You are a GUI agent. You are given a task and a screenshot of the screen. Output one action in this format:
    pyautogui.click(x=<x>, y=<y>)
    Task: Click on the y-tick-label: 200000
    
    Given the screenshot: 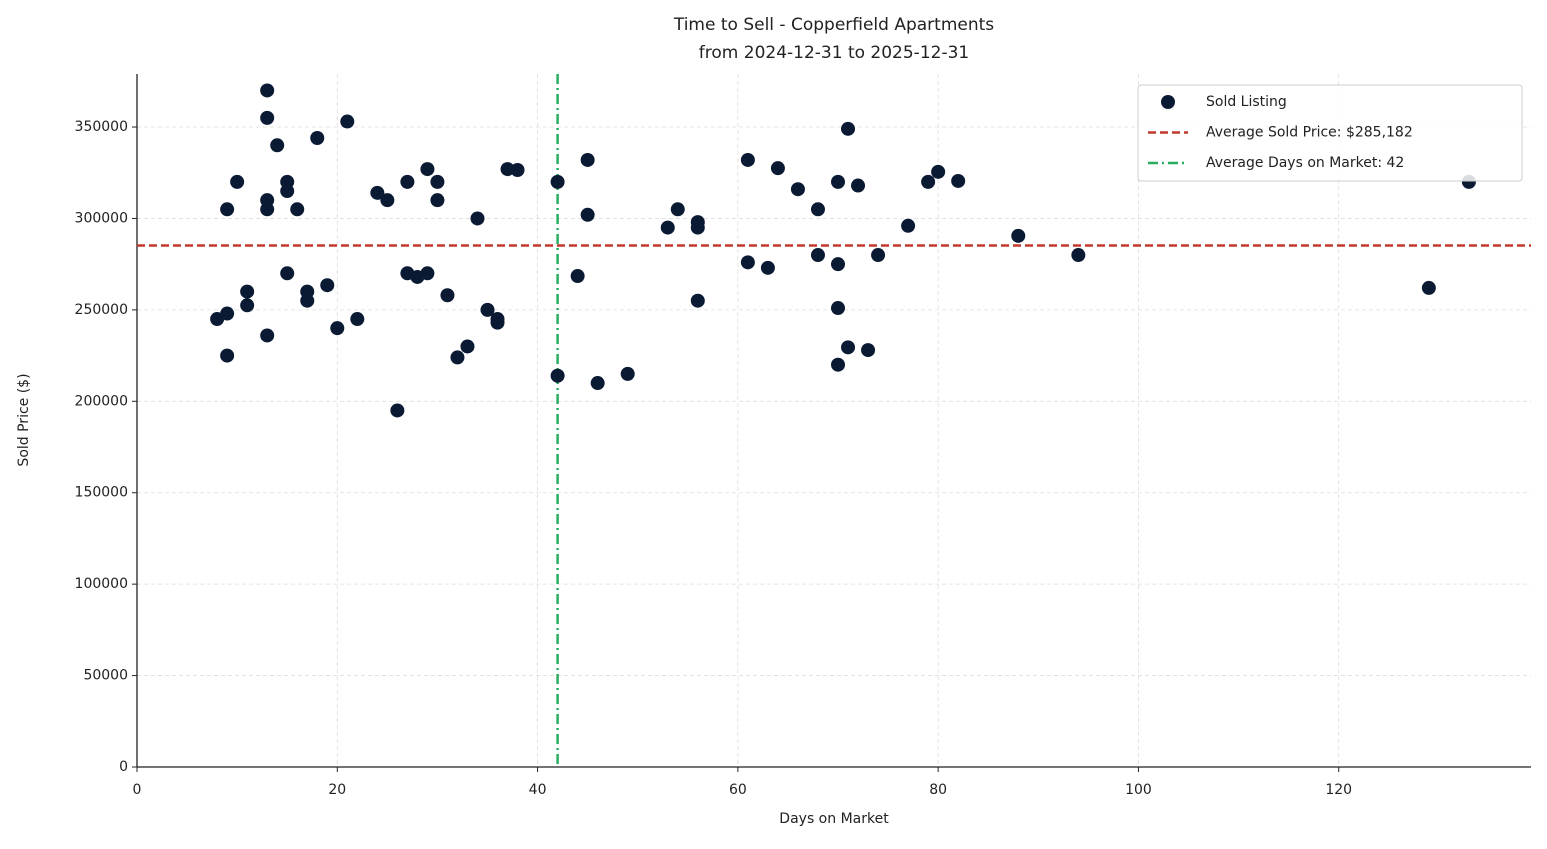 What is the action you would take?
    pyautogui.click(x=101, y=401)
    